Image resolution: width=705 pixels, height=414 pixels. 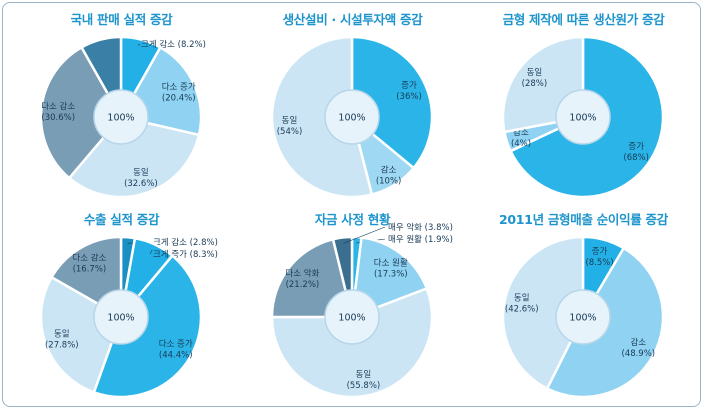 I want to click on chart-title: 생산설비 · 시설투자액 증감, so click(x=352, y=19).